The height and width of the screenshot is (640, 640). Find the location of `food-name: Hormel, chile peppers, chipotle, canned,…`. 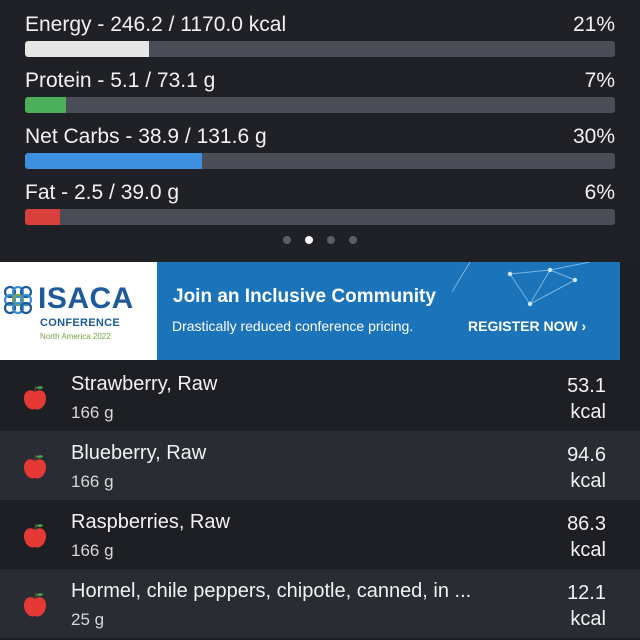

food-name: Hormel, chile peppers, chipotle, canned,… is located at coordinates (271, 591).